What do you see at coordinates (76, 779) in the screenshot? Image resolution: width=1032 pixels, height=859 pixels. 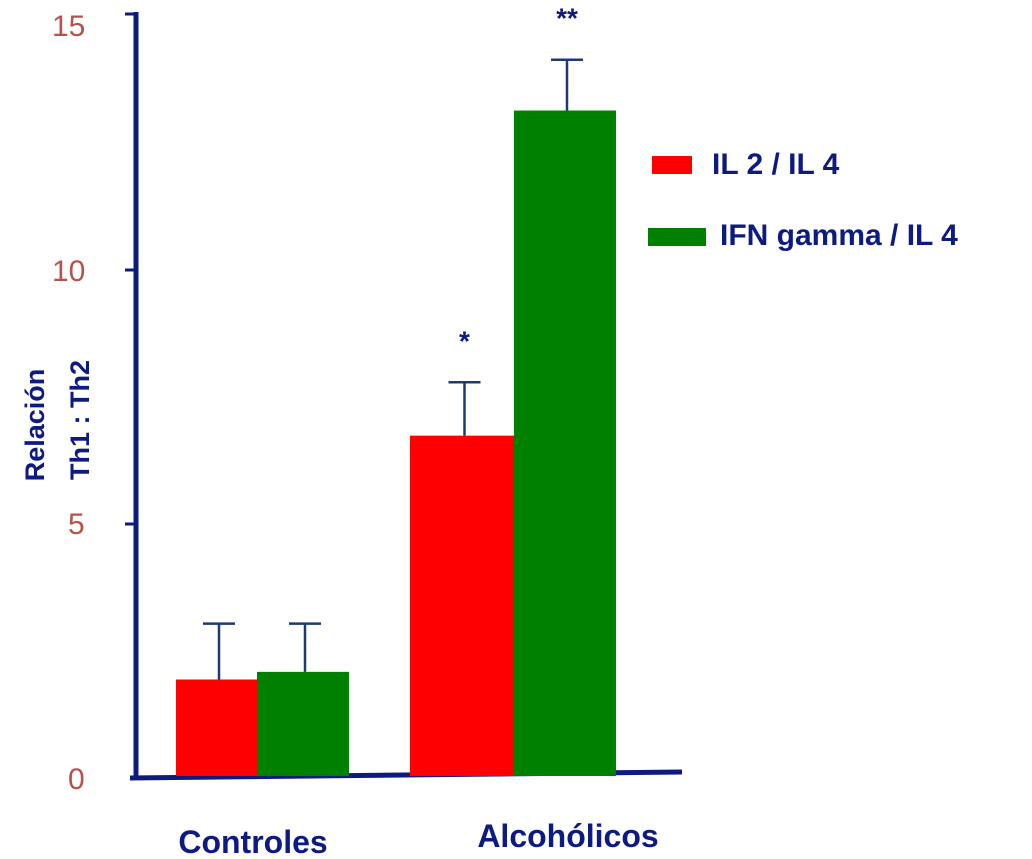 I see `y-tick-label: 0` at bounding box center [76, 779].